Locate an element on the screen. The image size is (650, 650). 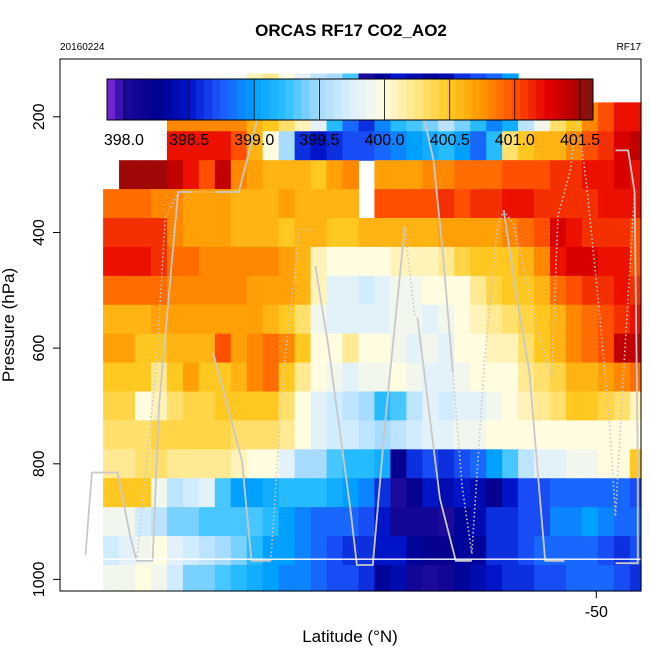
colorbar-tick-label: 398.0 is located at coordinates (124, 140).